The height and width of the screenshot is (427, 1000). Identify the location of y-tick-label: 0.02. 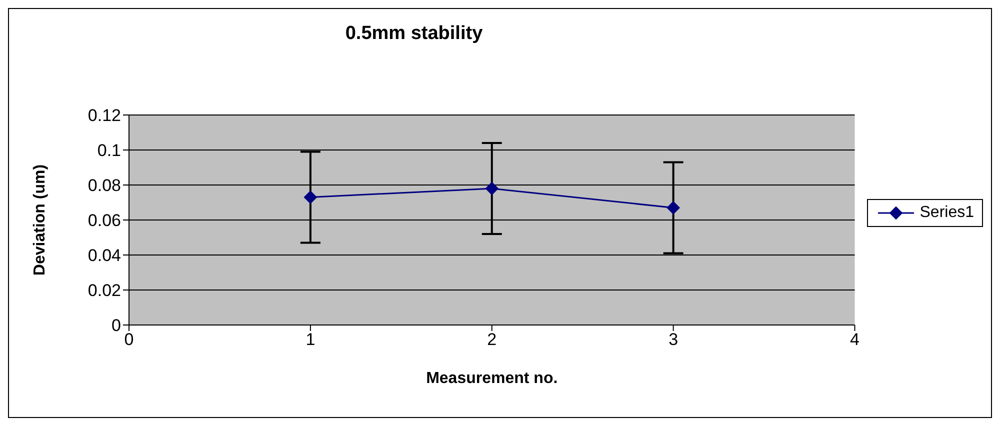
(104, 290).